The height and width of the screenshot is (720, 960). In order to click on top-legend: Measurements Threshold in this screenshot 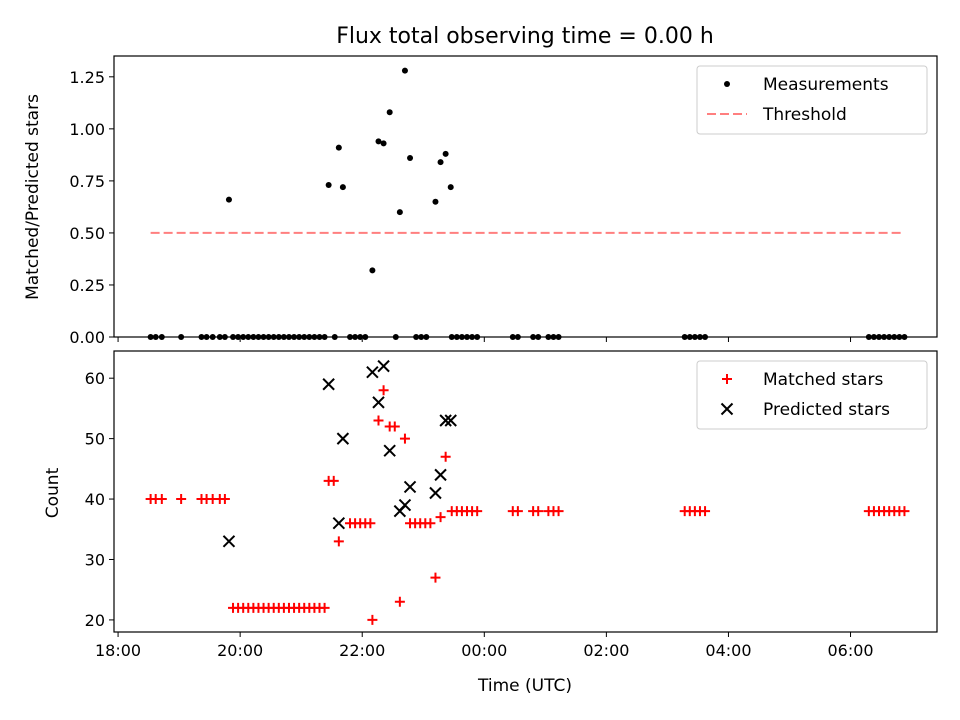, I will do `click(812, 100)`.